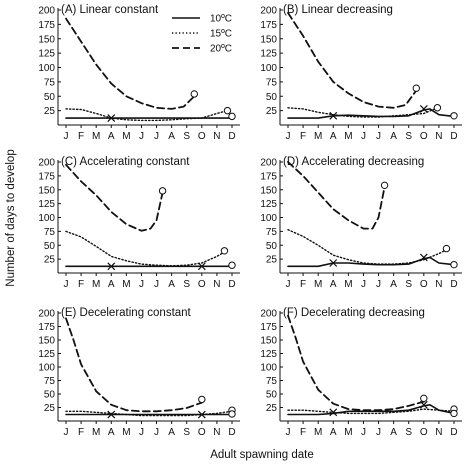 The width and height of the screenshot is (474, 470). I want to click on legend-label: 20ºC, so click(221, 49).